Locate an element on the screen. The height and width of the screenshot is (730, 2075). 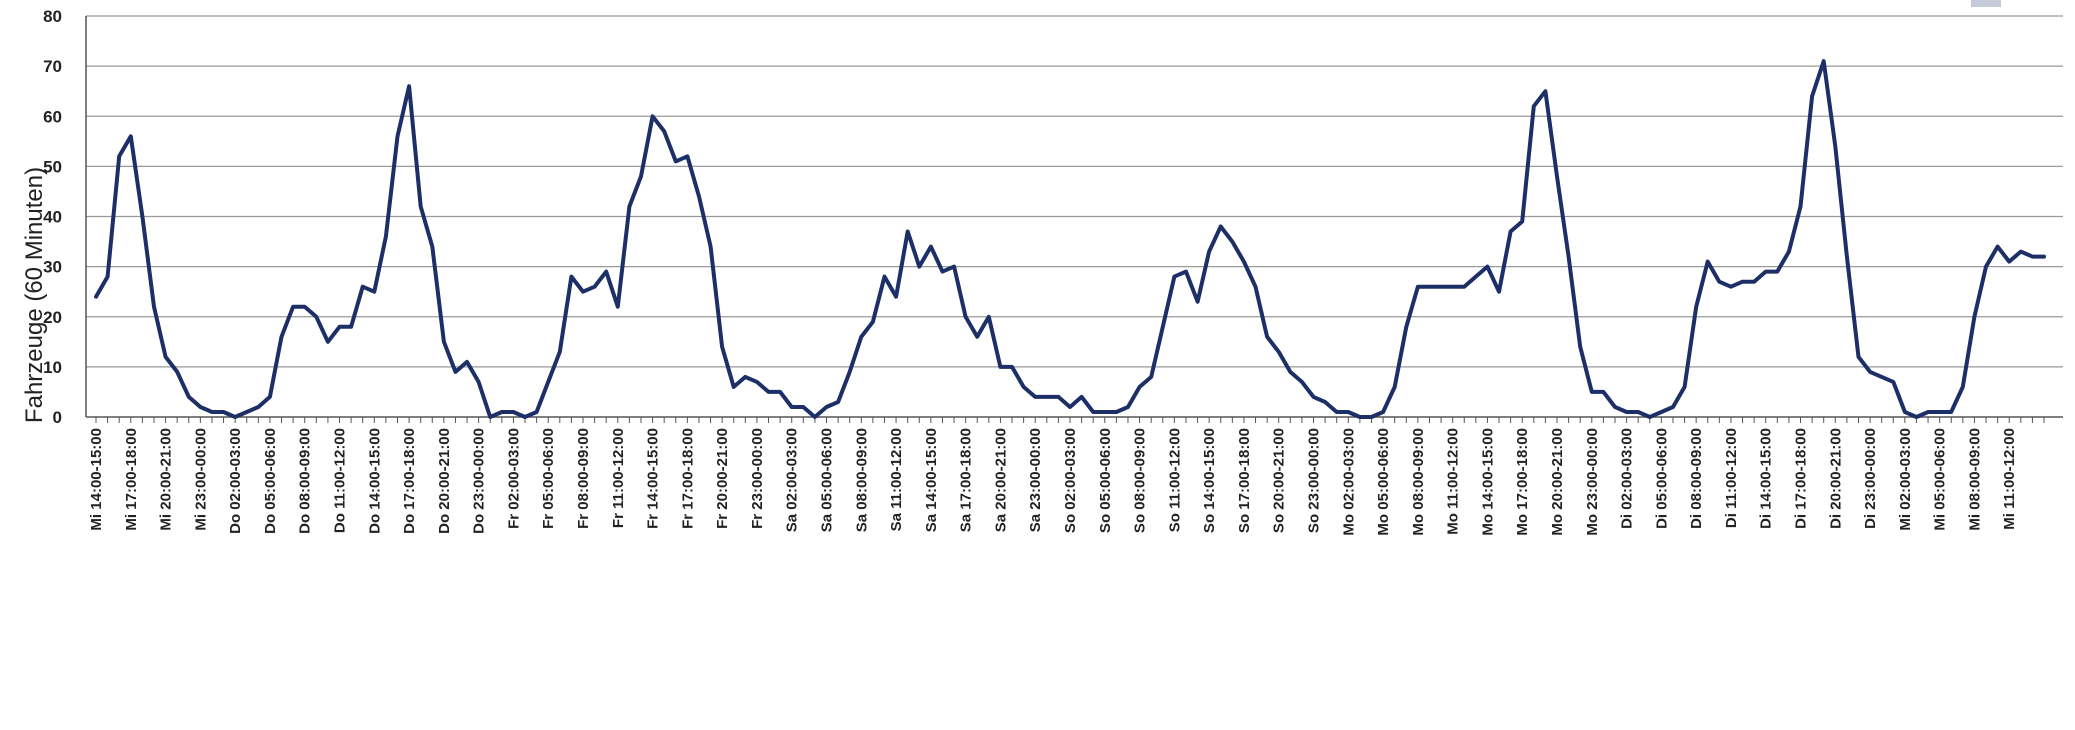
x-tick-label: Sa 20:00-21:00 is located at coordinates (1000, 480).